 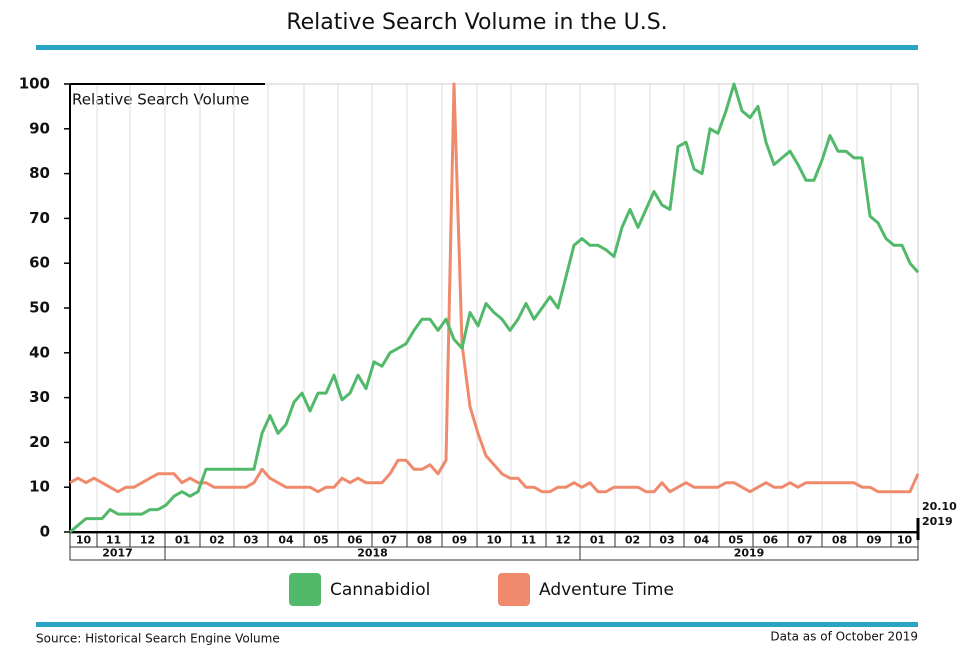 What do you see at coordinates (372, 553) in the screenshot?
I see `year-label: 2018` at bounding box center [372, 553].